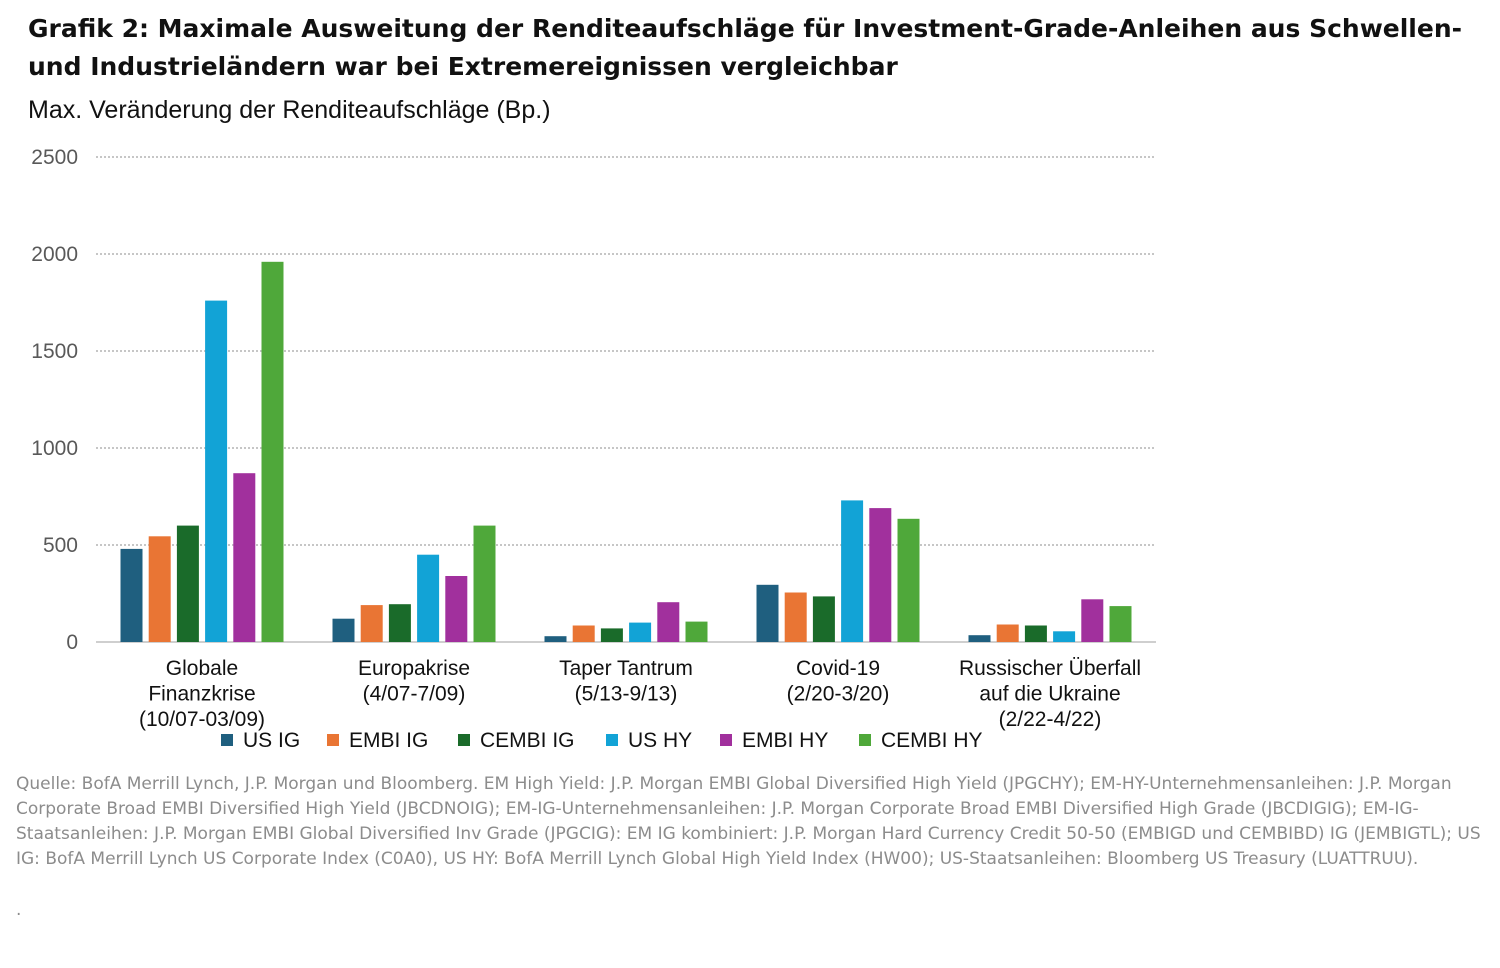  What do you see at coordinates (527, 740) in the screenshot?
I see `legend-label: CEMBI IG` at bounding box center [527, 740].